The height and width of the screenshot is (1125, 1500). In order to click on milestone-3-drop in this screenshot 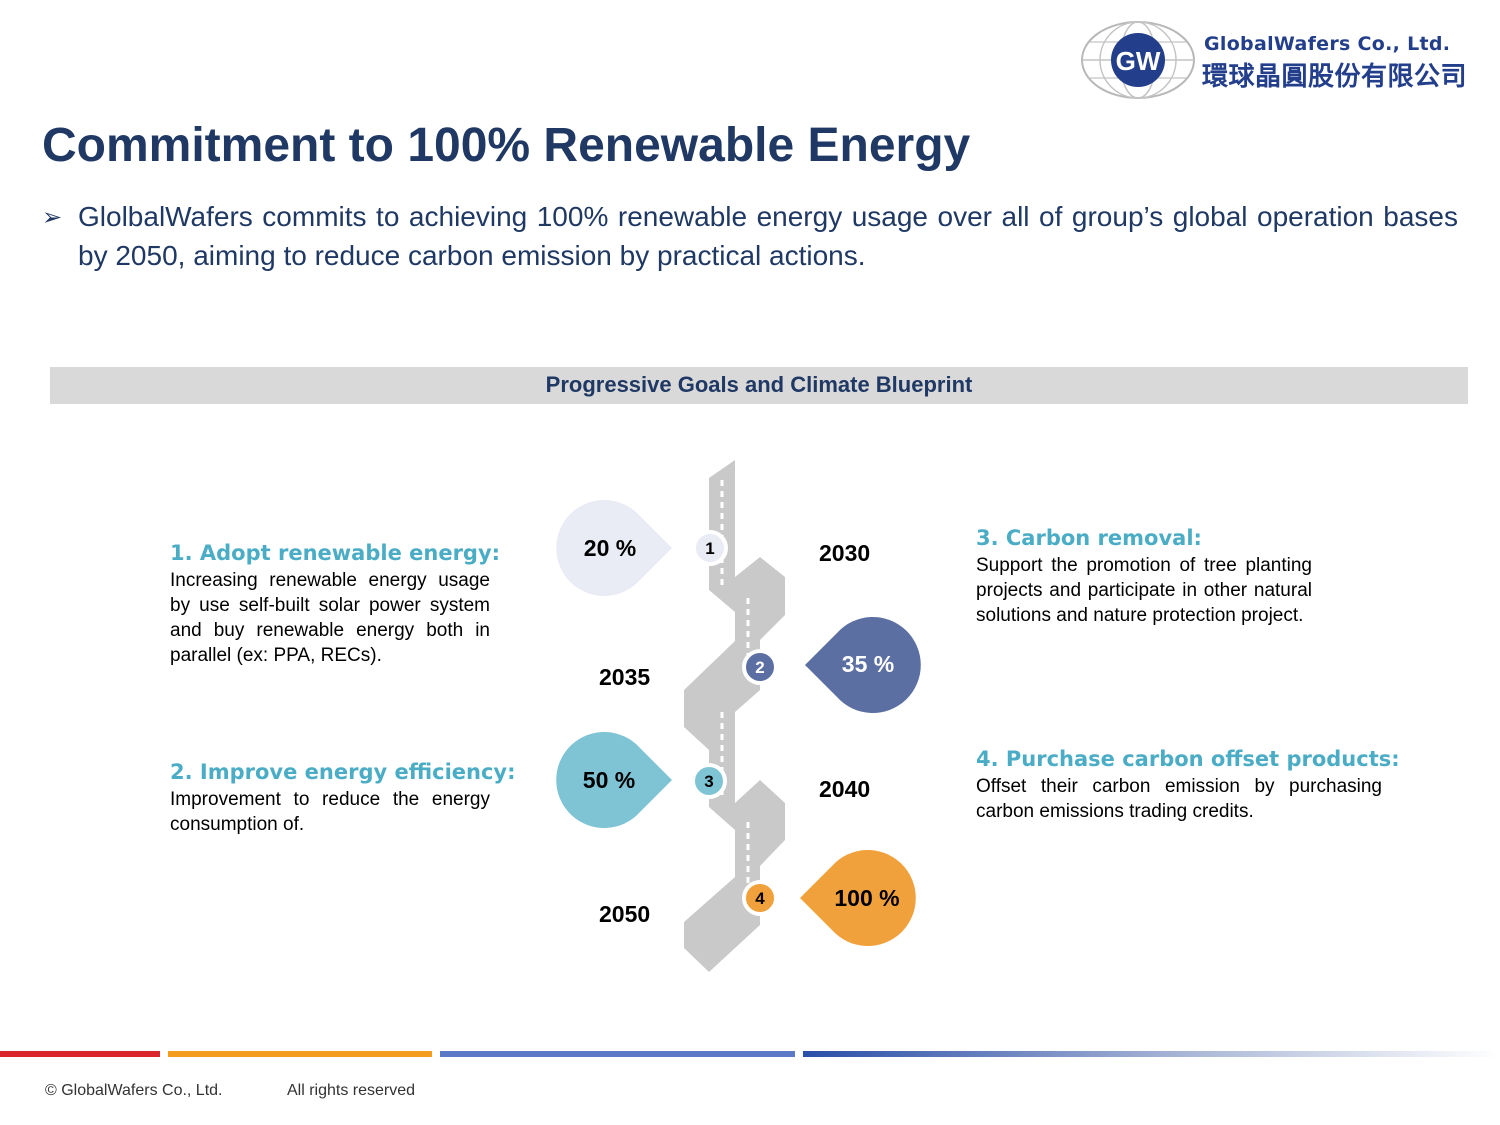, I will do `click(614, 780)`.